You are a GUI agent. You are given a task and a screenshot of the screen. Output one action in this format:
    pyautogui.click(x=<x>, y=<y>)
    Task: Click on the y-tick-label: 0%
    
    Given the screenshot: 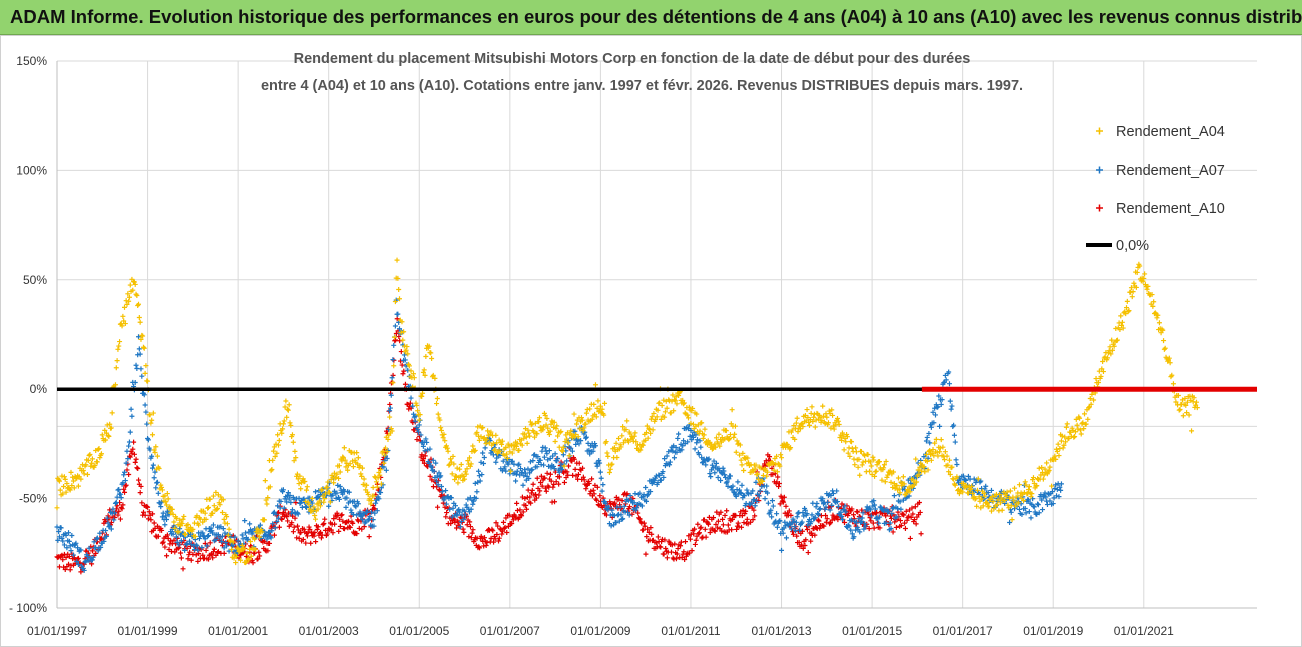 What is the action you would take?
    pyautogui.click(x=39, y=389)
    